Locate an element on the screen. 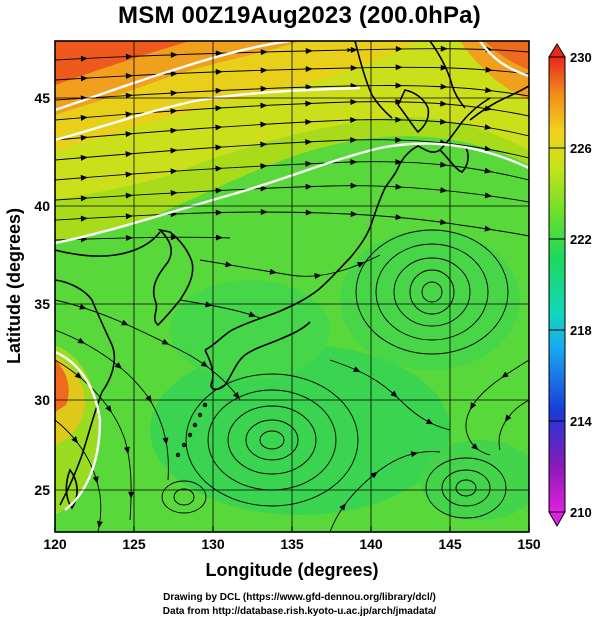  x-tick-label: 125 is located at coordinates (134, 544).